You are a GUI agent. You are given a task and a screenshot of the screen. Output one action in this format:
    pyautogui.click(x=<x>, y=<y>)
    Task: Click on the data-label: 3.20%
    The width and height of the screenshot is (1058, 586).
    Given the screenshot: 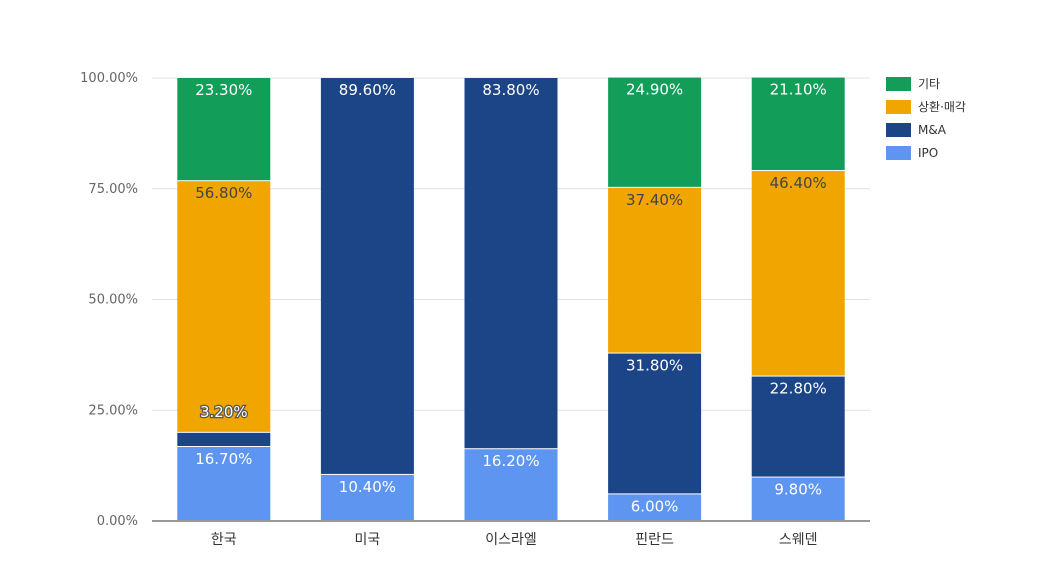 What is the action you would take?
    pyautogui.click(x=224, y=412)
    